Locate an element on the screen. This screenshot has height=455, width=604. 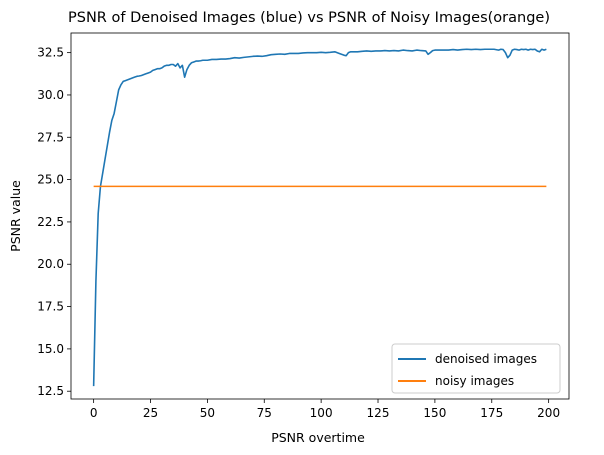
y-tick-label: 20.0 is located at coordinates (50, 264).